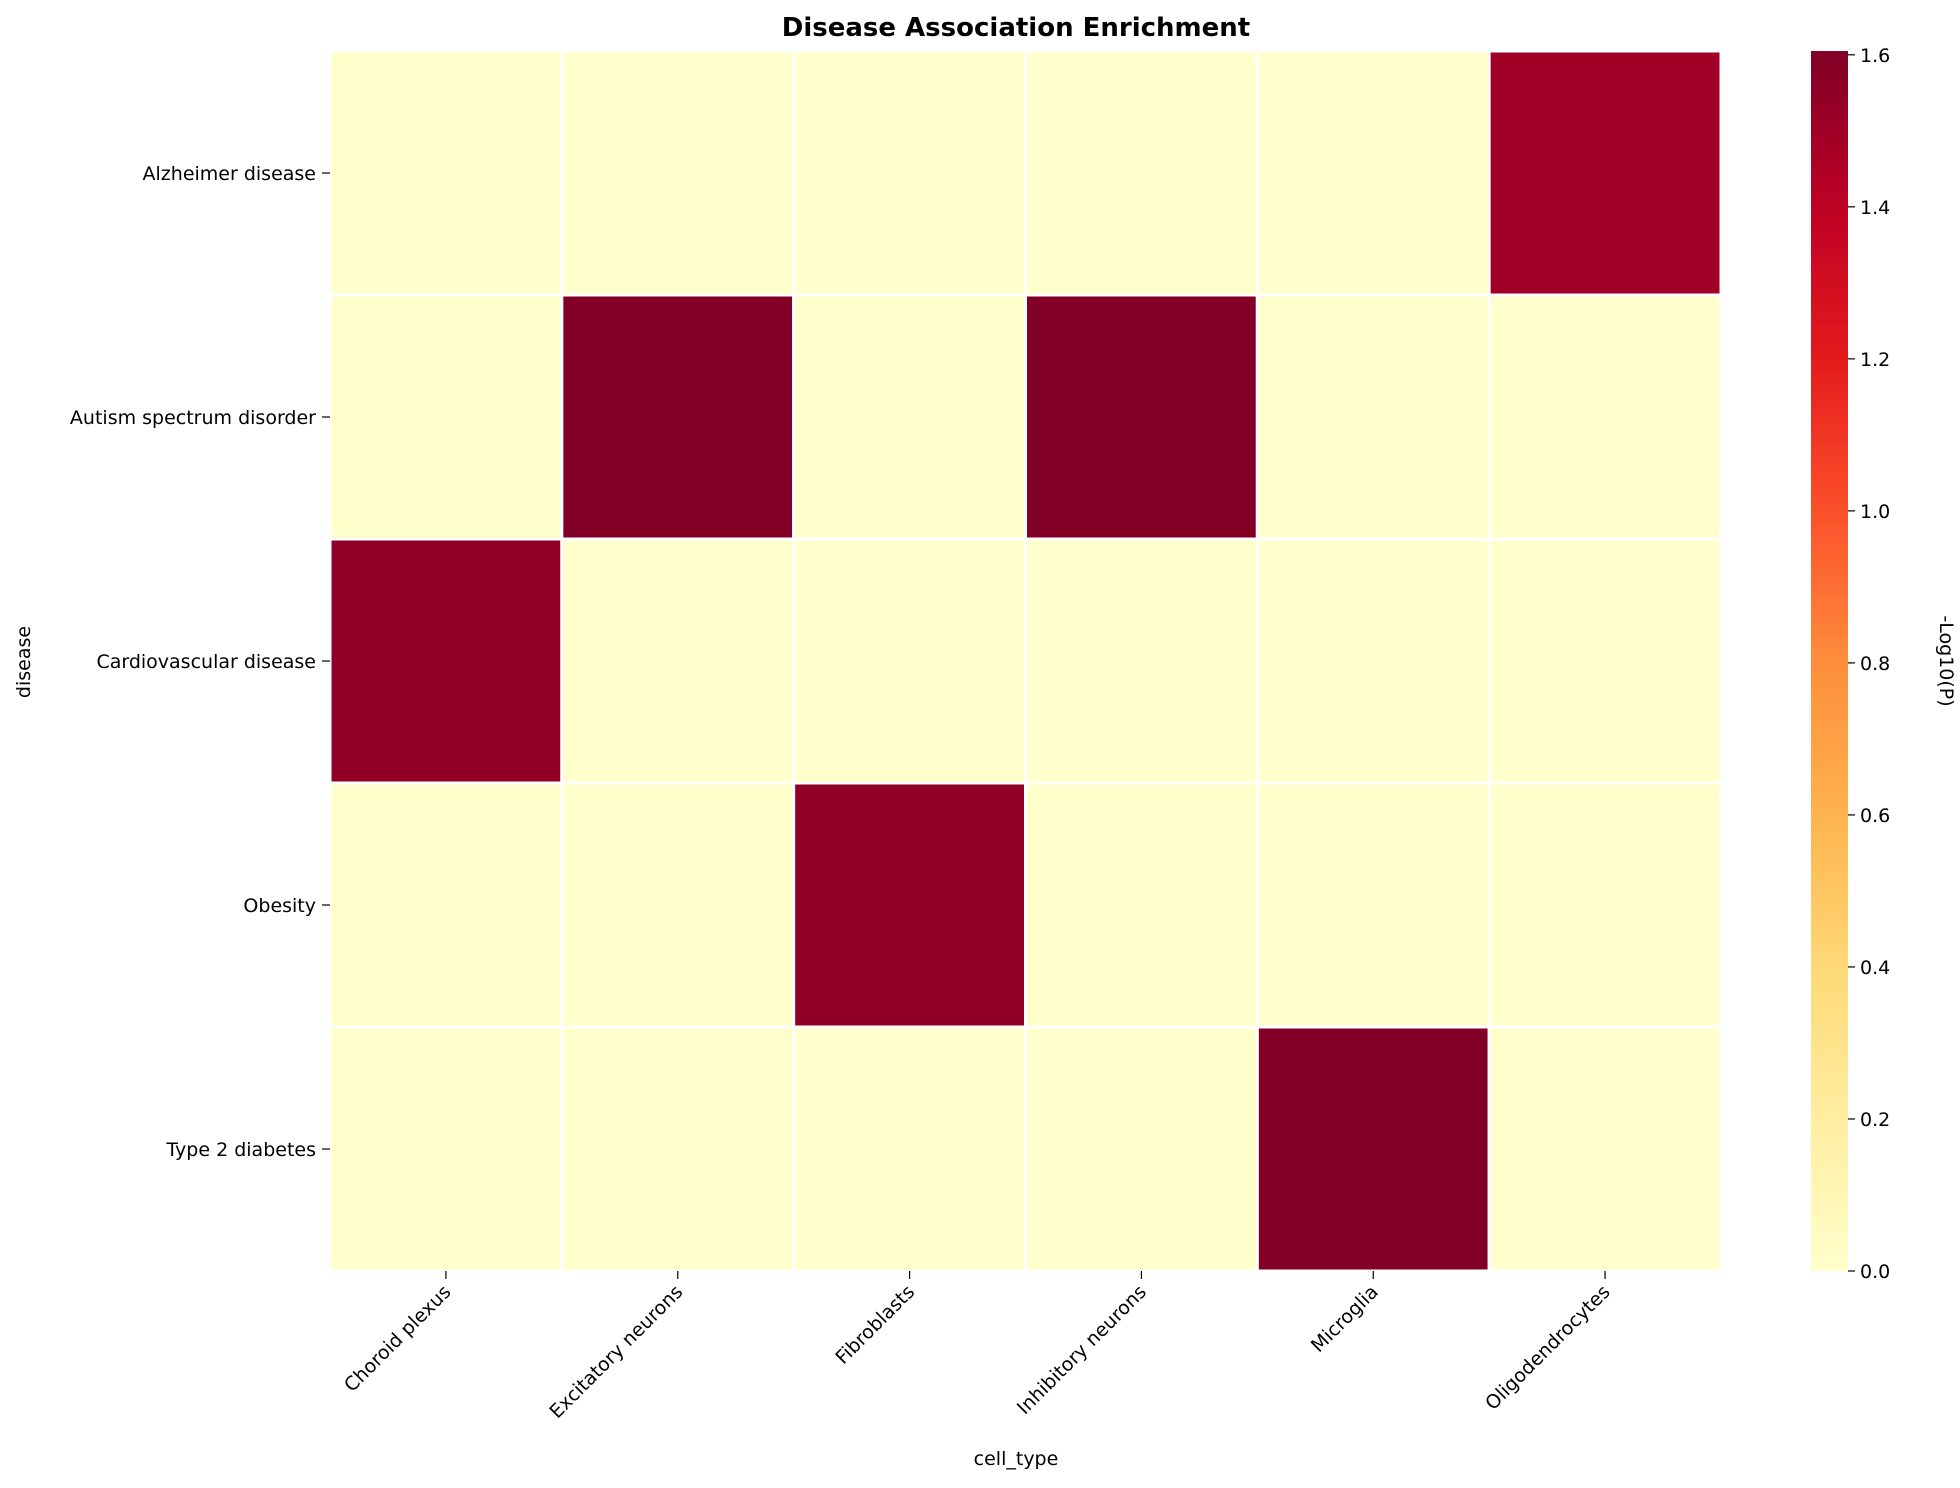  What do you see at coordinates (193, 418) in the screenshot?
I see `y-tick-label: Autism spectrum disorder` at bounding box center [193, 418].